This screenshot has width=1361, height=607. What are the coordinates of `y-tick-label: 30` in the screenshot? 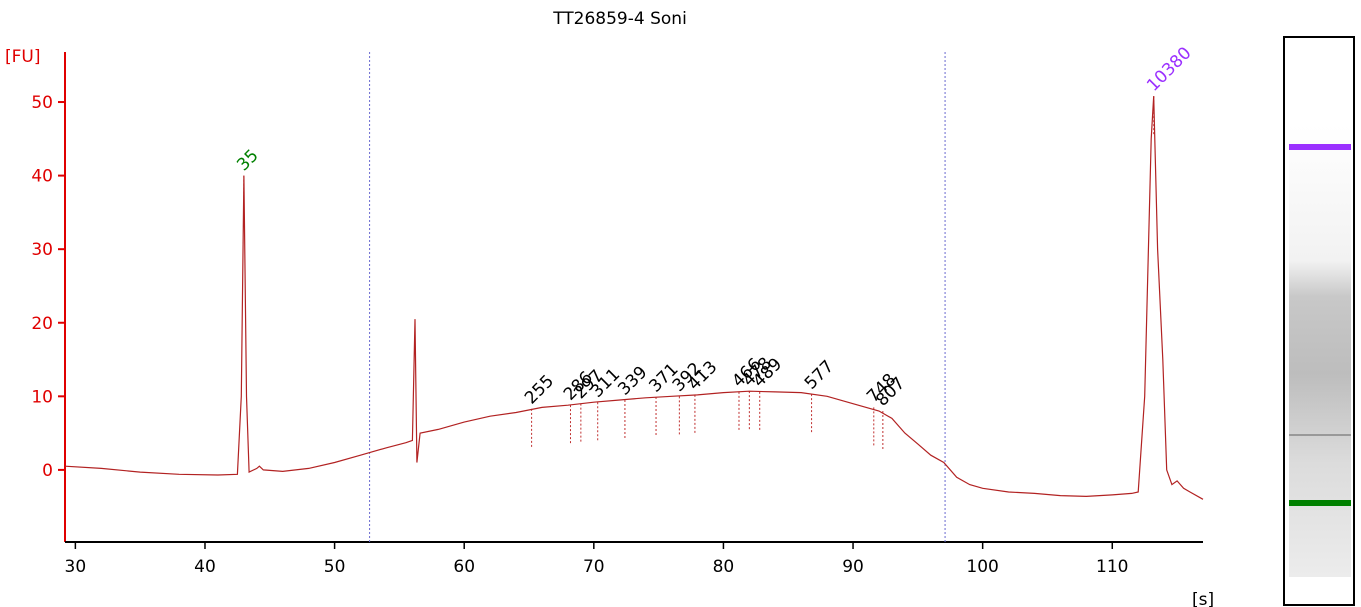 It's located at (42, 250).